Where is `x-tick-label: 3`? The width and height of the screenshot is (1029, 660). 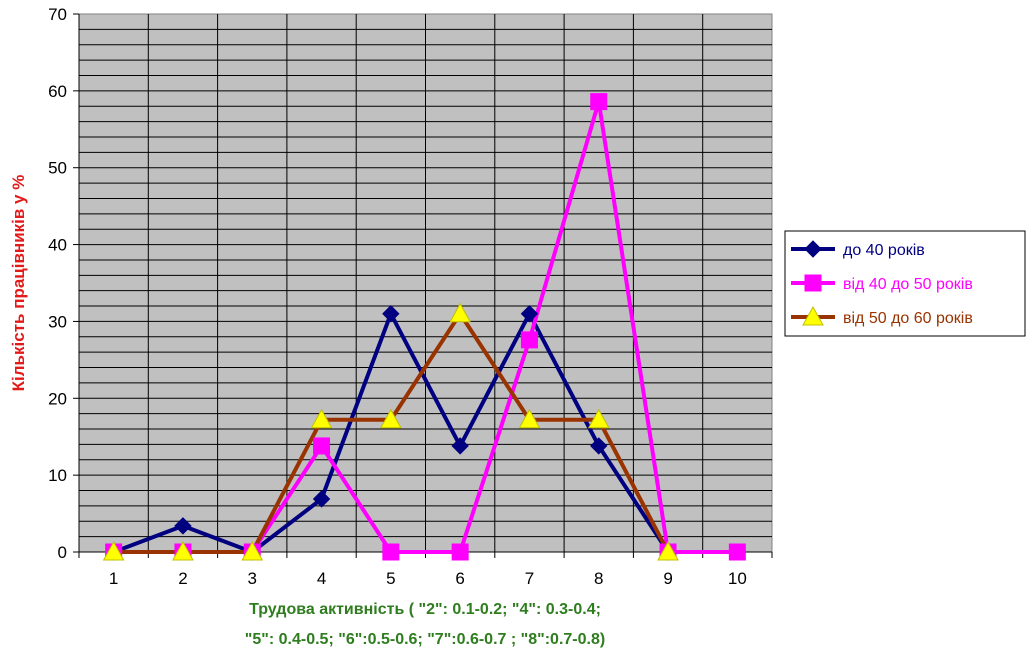 x-tick-label: 3 is located at coordinates (252, 578).